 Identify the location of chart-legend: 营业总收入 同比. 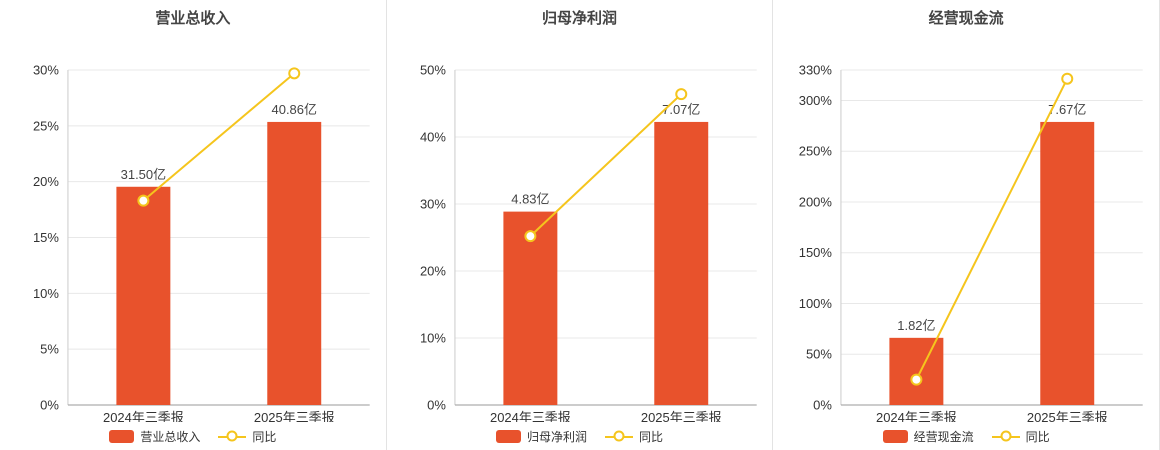
(193, 436).